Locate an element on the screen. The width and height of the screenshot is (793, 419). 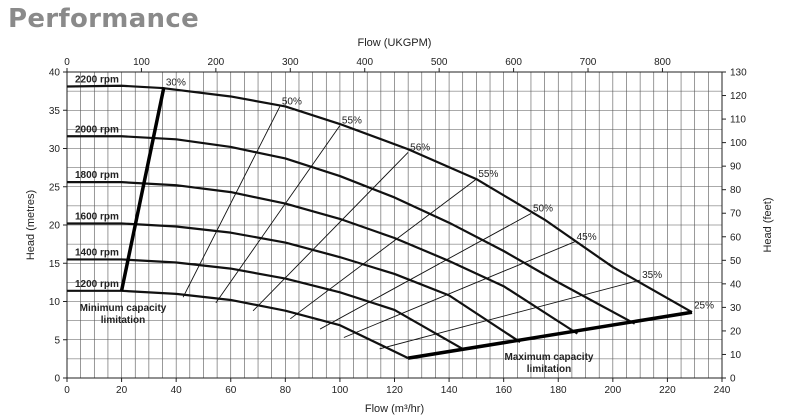
x2-tick-label: 700 is located at coordinates (588, 62).